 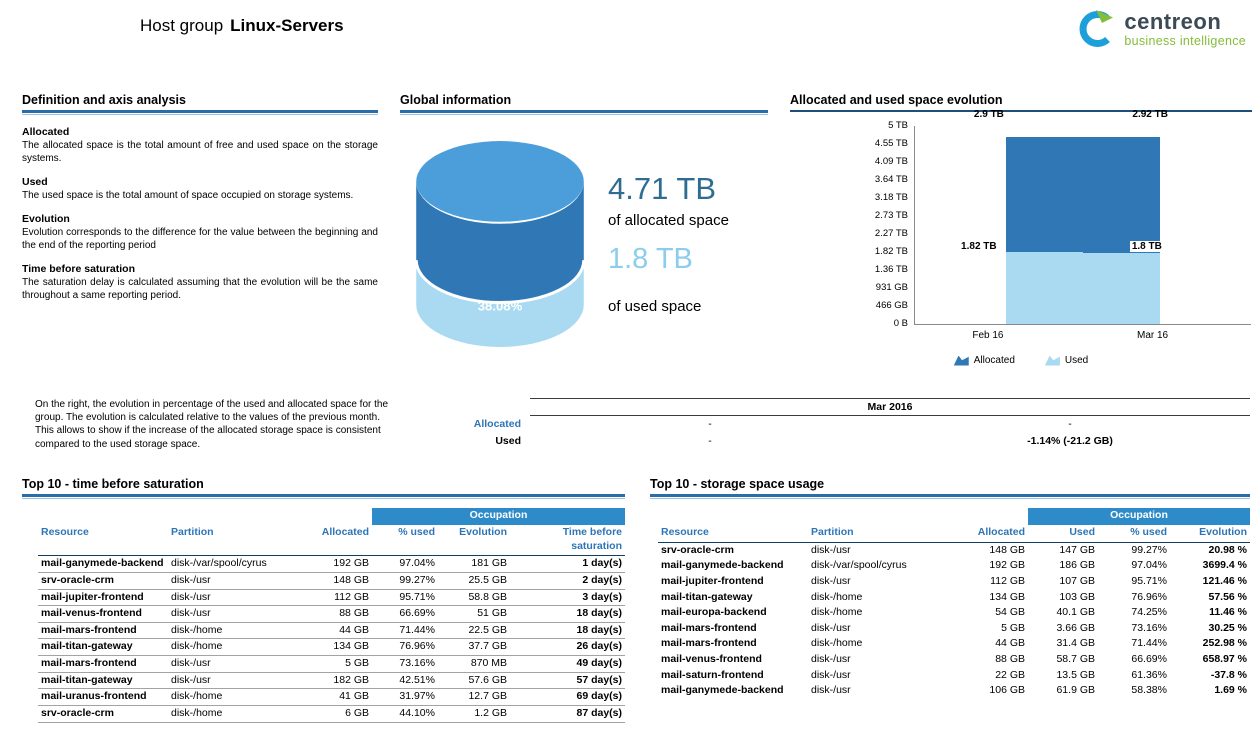 What do you see at coordinates (1228, 612) in the screenshot?
I see `cell-evolution: 11.46 %` at bounding box center [1228, 612].